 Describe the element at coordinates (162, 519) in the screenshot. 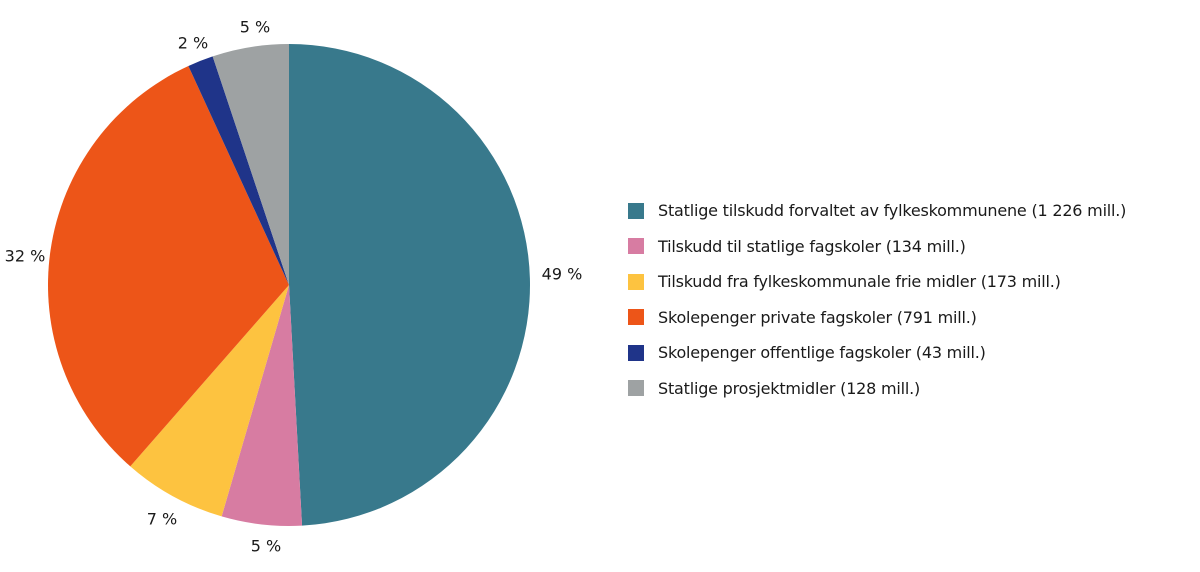

I see `percent-label-fylkeskommunale-frie-midler: 7 %` at that location.